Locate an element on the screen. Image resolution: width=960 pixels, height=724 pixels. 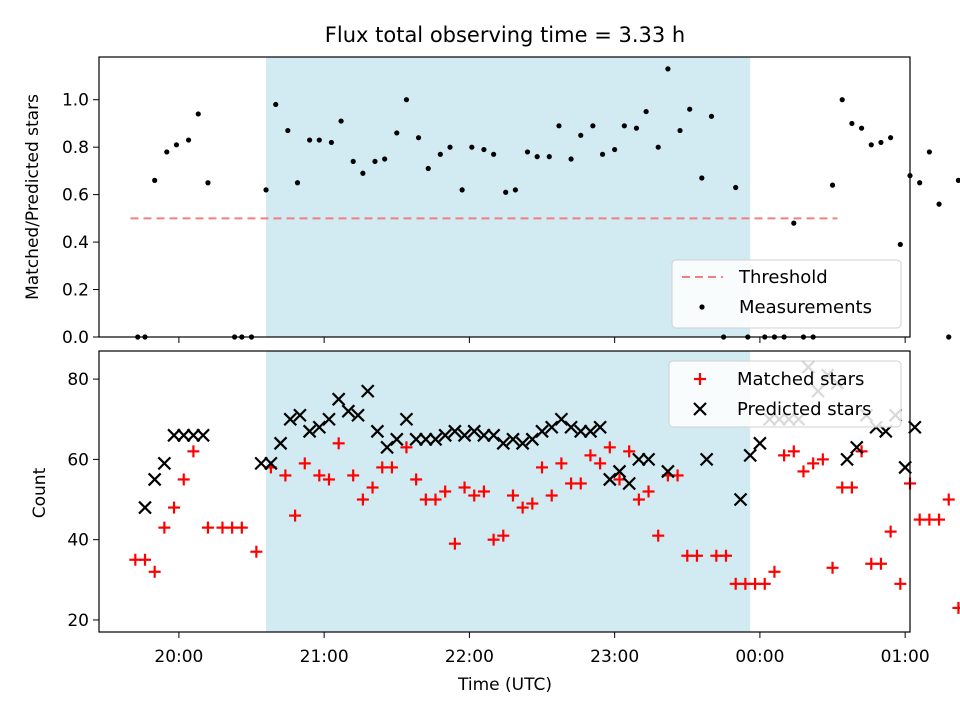
x-axis-label: Time (UTC) is located at coordinates (504, 685).